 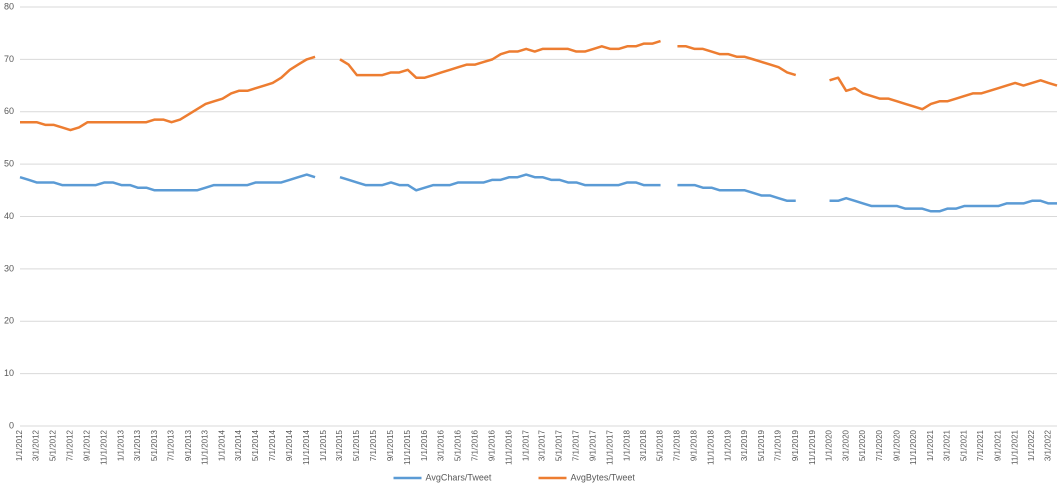 What do you see at coordinates (9, 6) in the screenshot?
I see `y-tick-label: 80` at bounding box center [9, 6].